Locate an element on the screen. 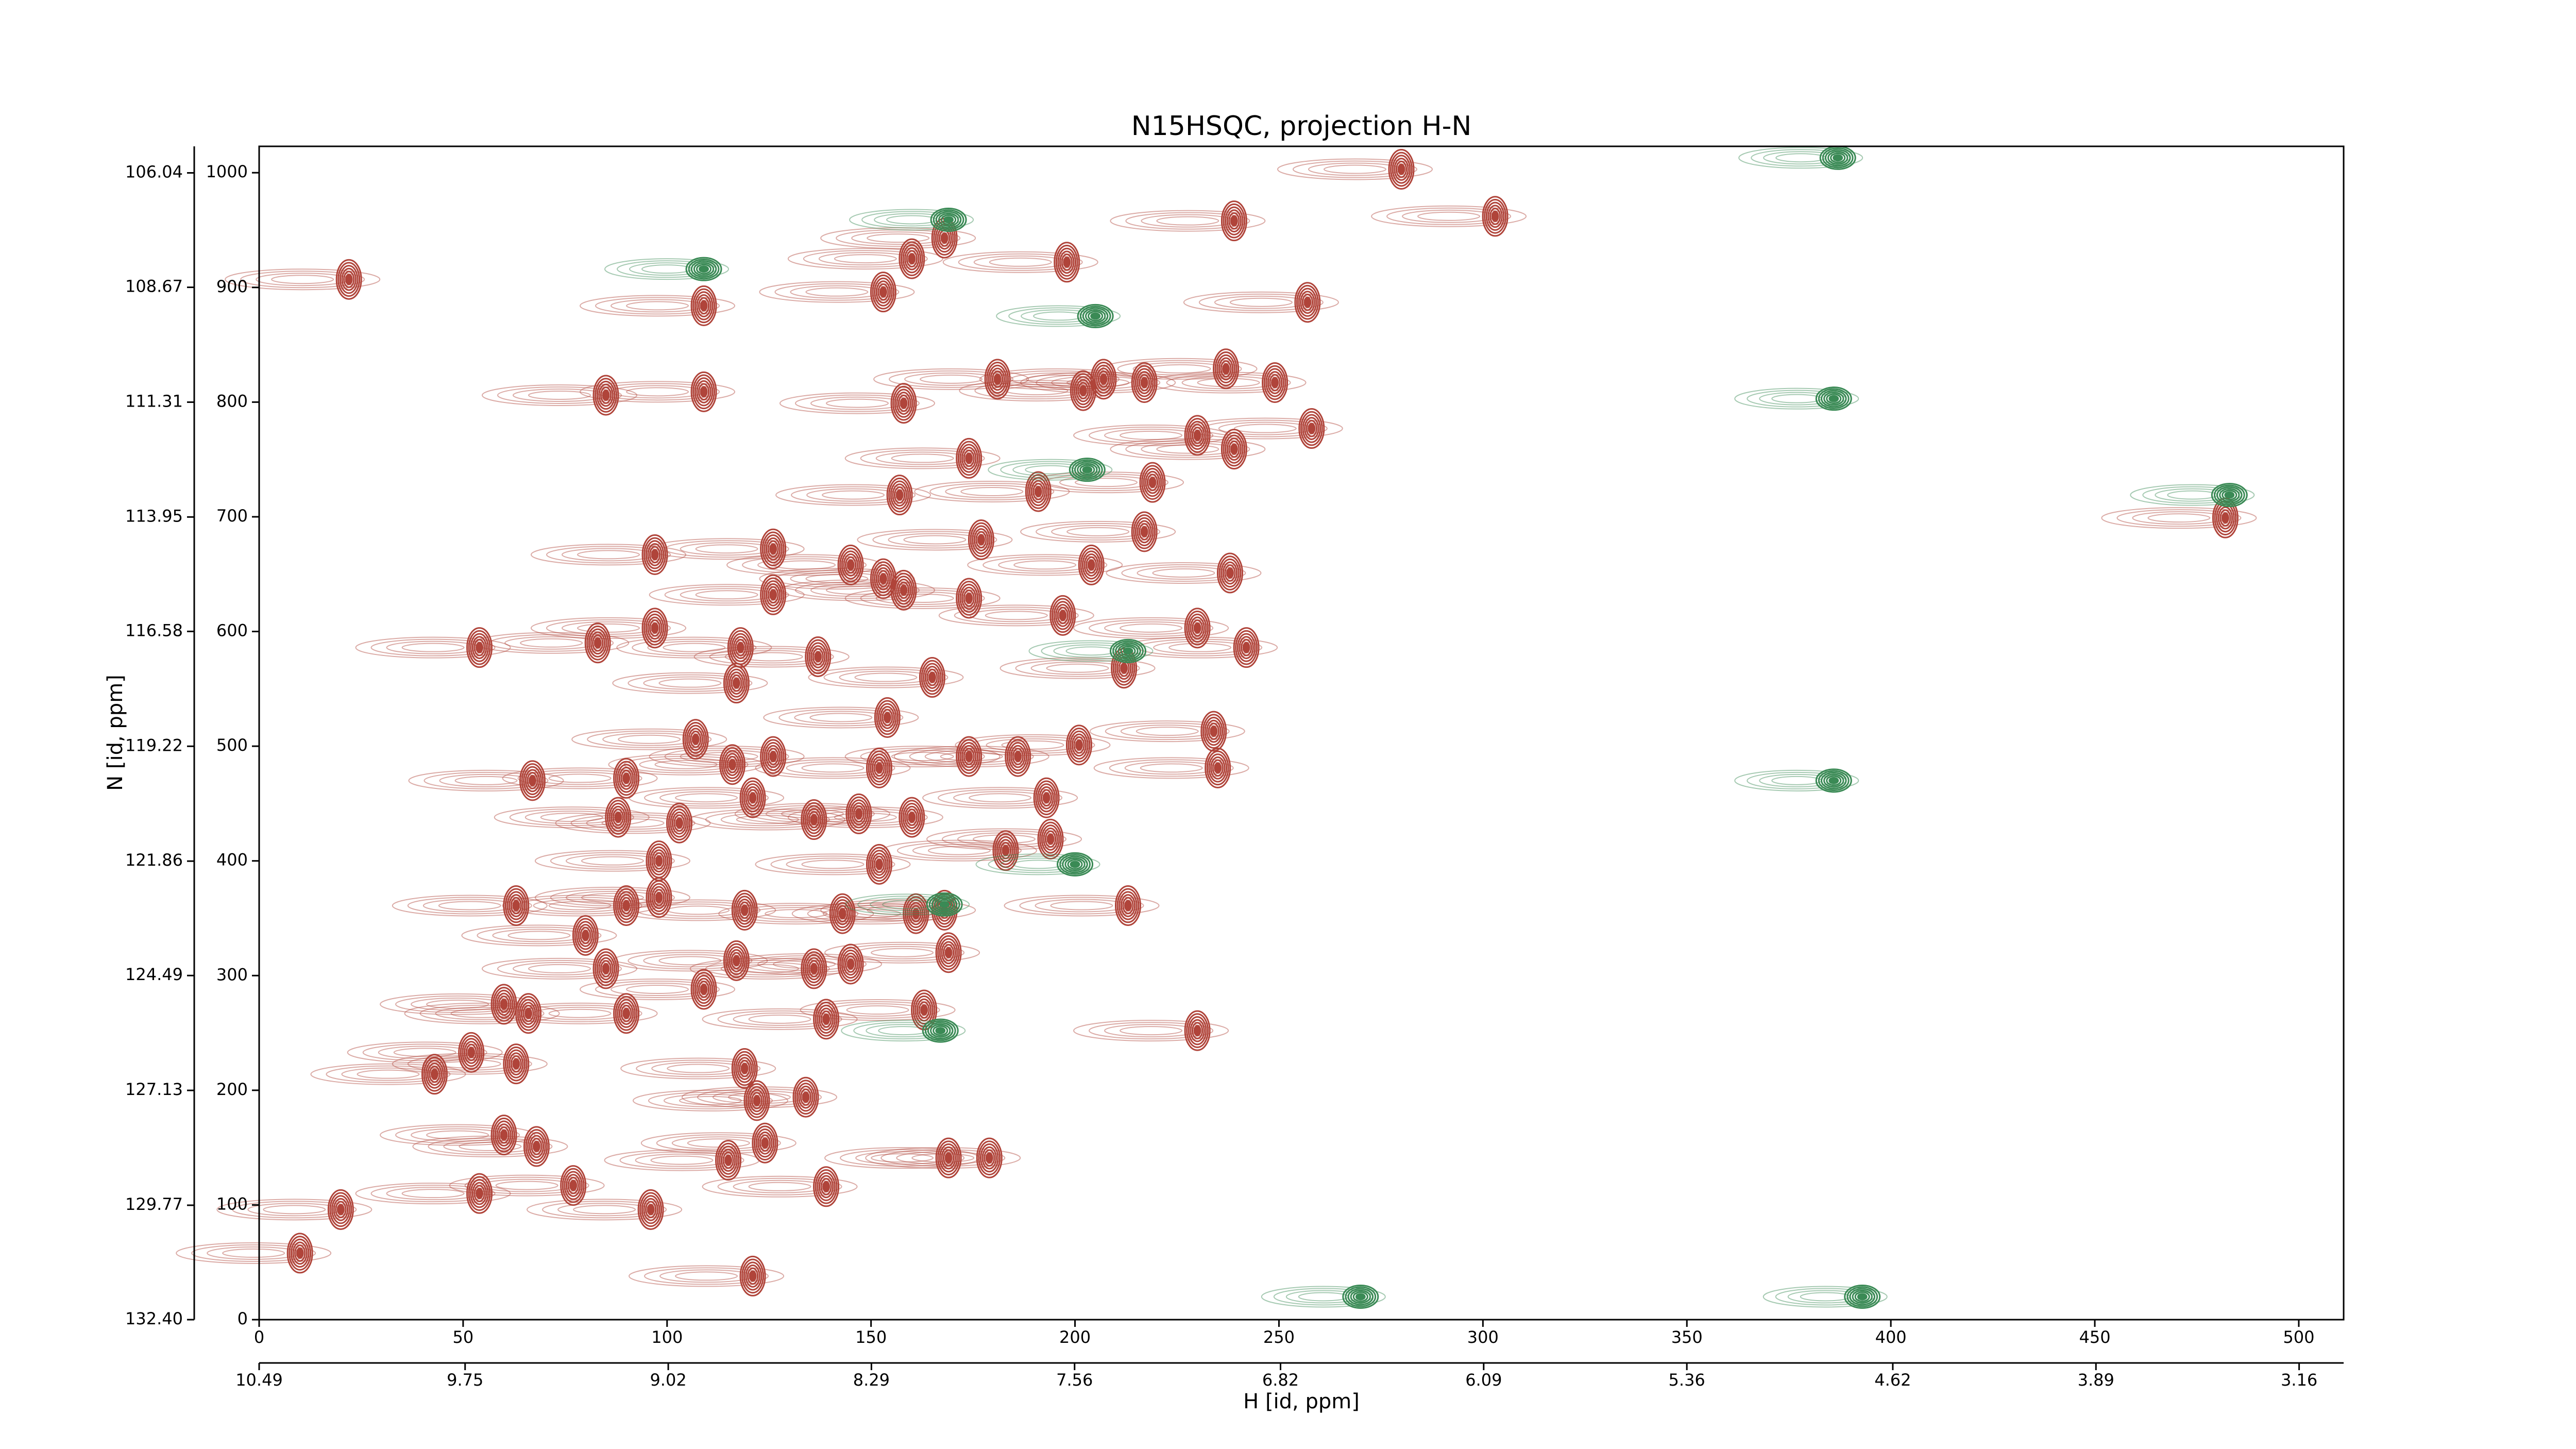  x-tick-label: 50 is located at coordinates (463, 1337).